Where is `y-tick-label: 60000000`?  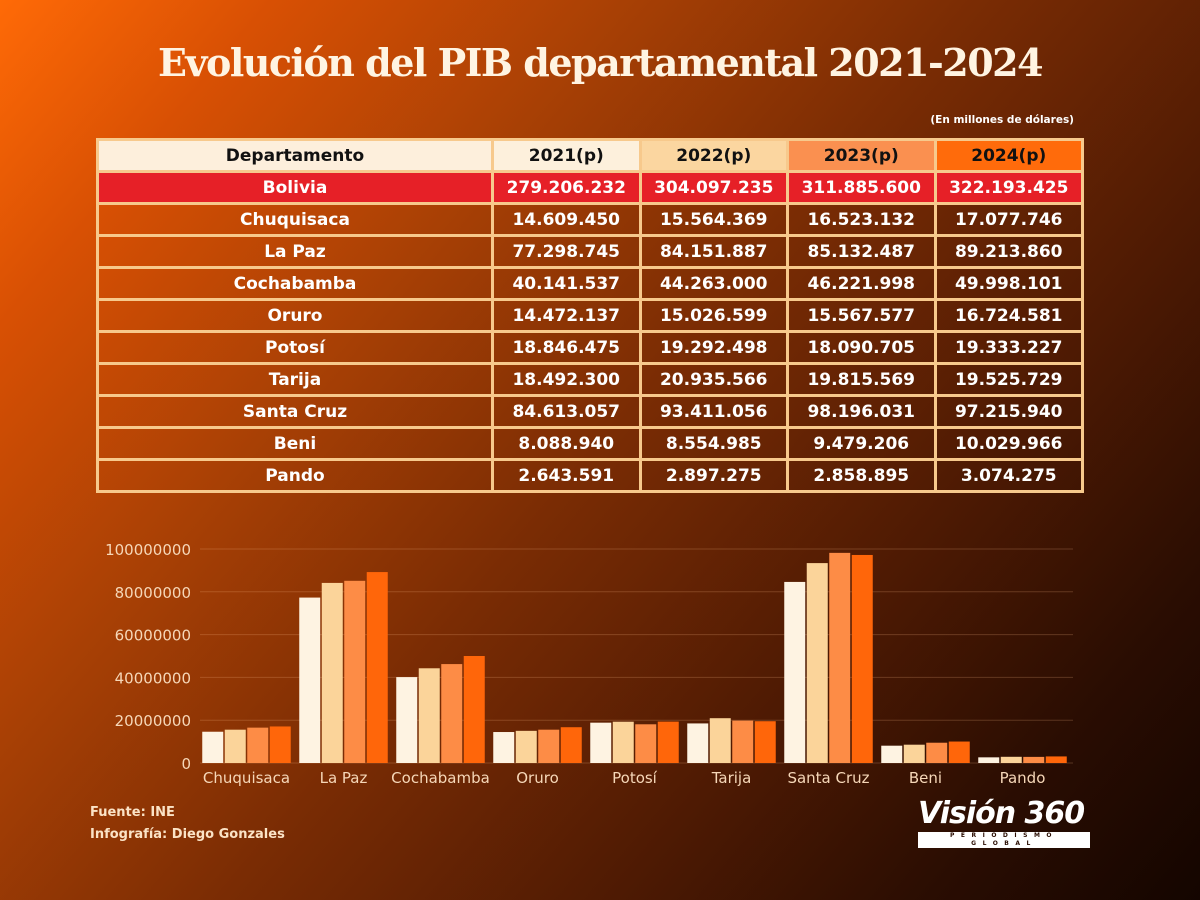 y-tick-label: 60000000 is located at coordinates (153, 636).